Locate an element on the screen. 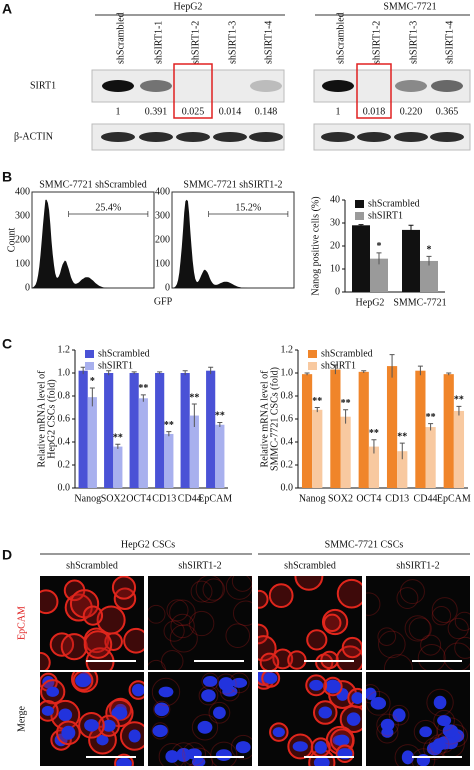 The width and height of the screenshot is (474, 770). panel-label: D is located at coordinates (7, 555).